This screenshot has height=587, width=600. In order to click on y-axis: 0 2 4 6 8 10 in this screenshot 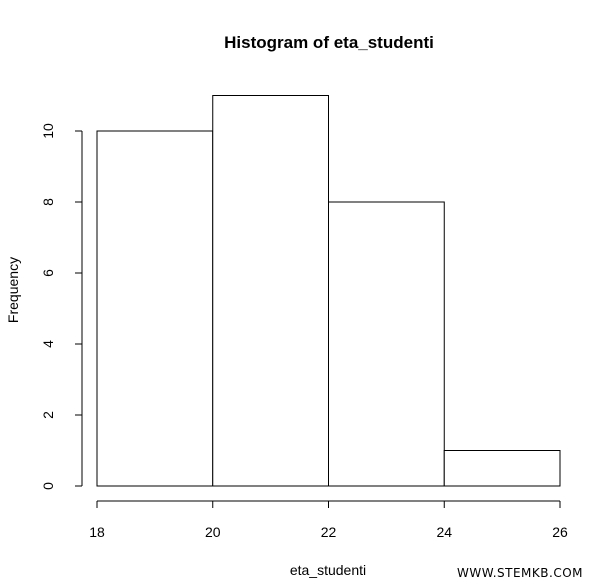, I will do `click(61, 306)`.